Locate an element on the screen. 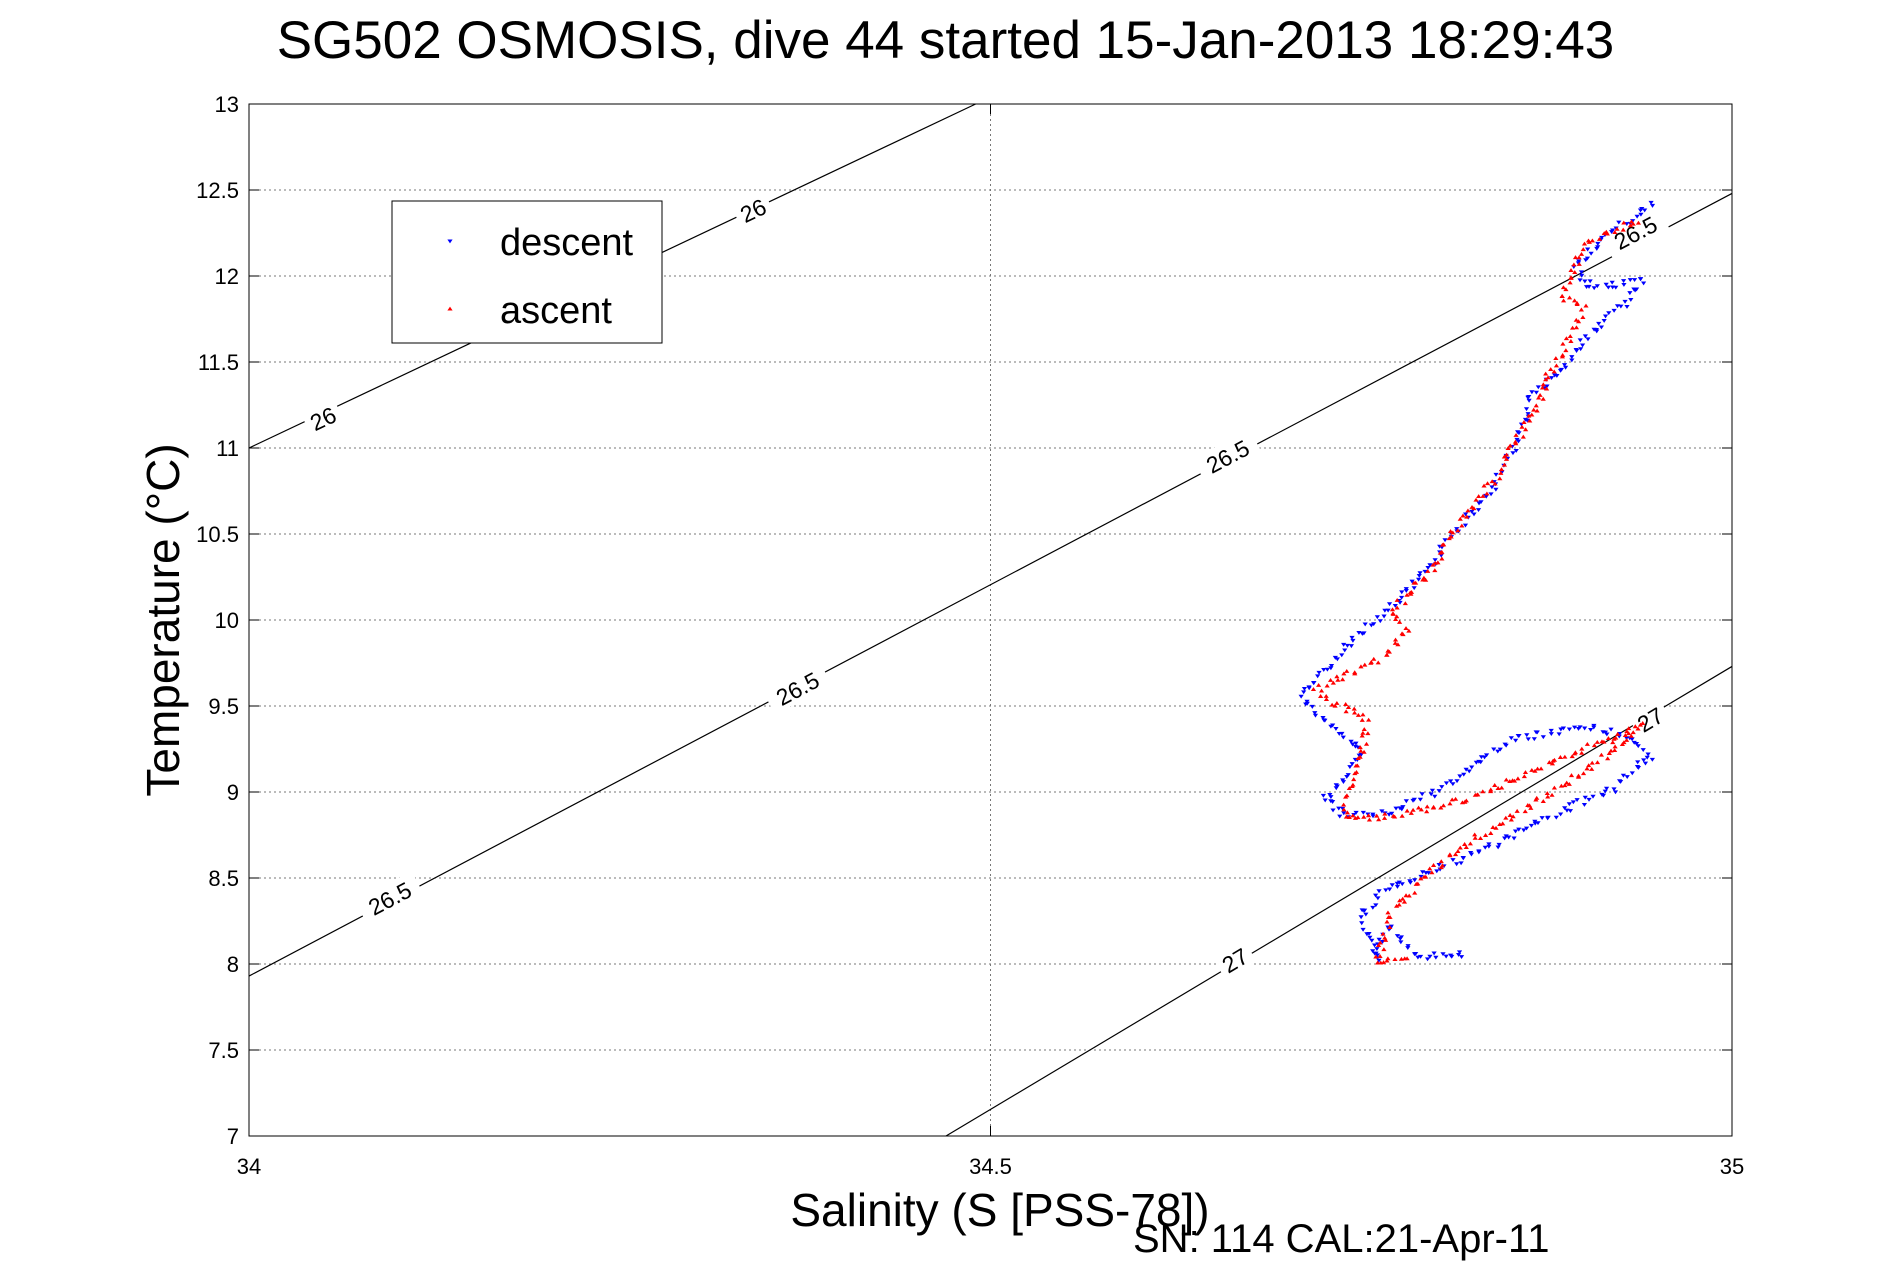 Image resolution: width=1891 pixels, height=1262 pixels. y-axis-label: Temperature (°C) is located at coordinates (163, 620).